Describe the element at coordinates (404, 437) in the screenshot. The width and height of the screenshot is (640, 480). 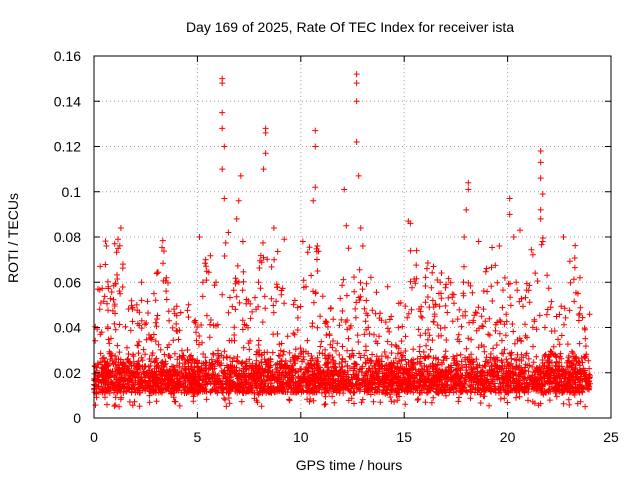
I see `x-tick-label: 15` at that location.